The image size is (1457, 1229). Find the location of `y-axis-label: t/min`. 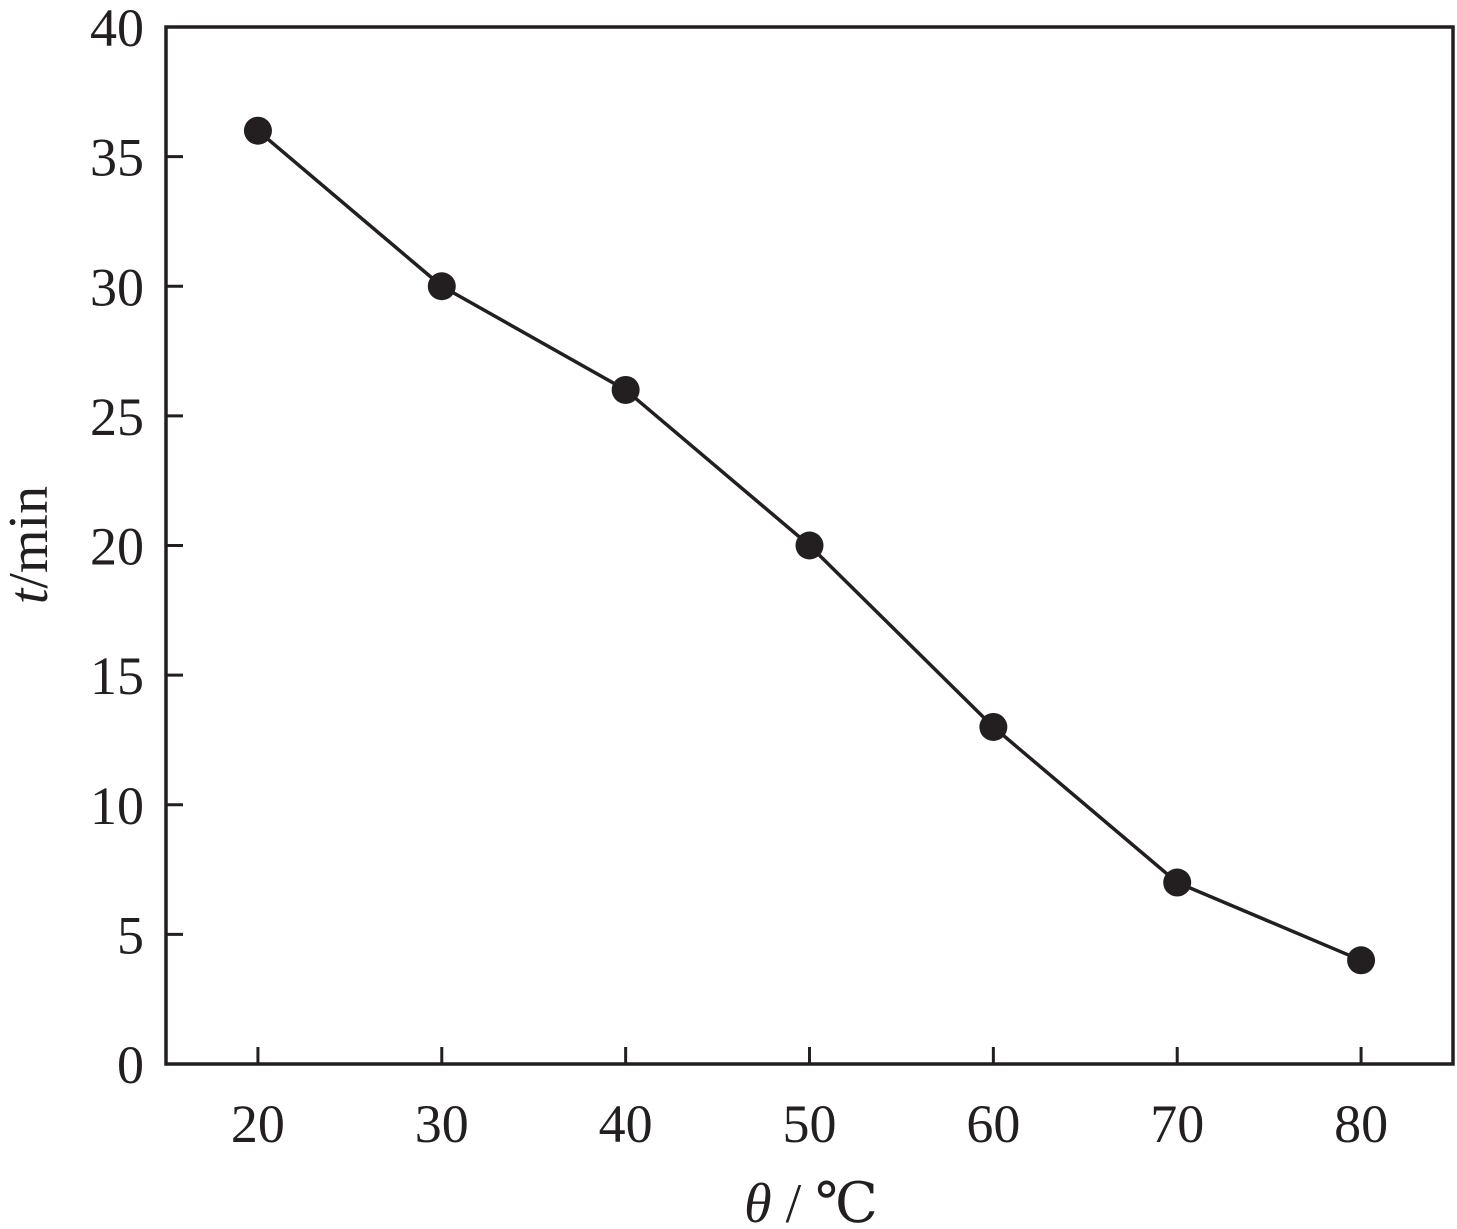

y-axis-label: t/min is located at coordinates (30, 545).